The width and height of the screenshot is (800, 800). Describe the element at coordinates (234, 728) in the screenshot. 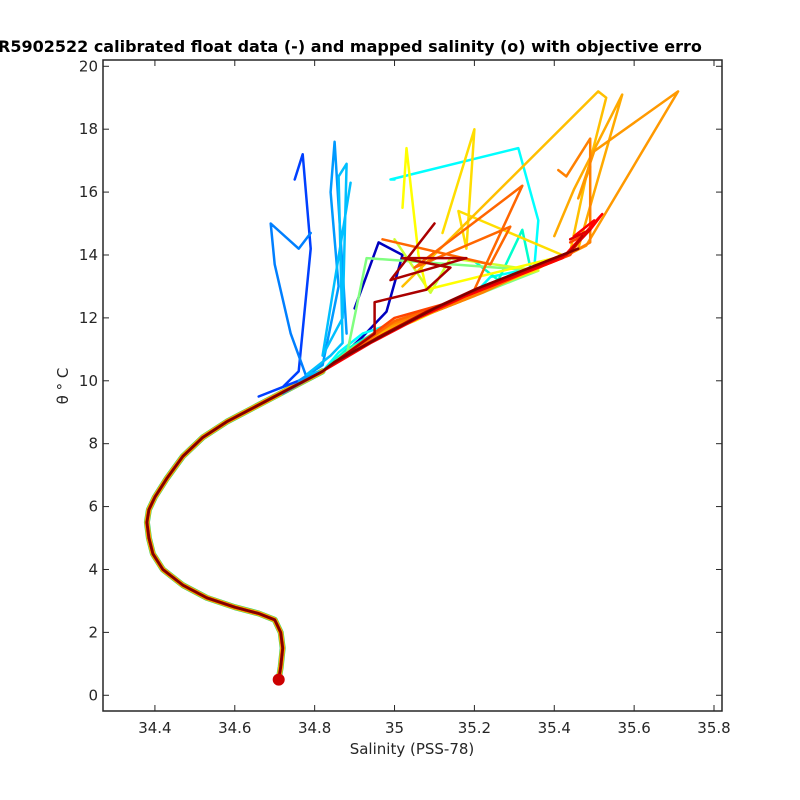

I see `x-tick-label: 34.6` at that location.